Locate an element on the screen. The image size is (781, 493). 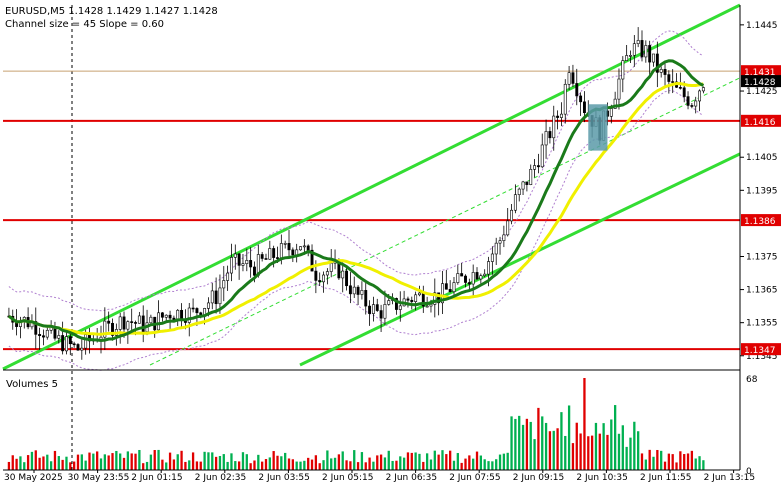
y-tick-label: 1.1355 is located at coordinates (762, 324).